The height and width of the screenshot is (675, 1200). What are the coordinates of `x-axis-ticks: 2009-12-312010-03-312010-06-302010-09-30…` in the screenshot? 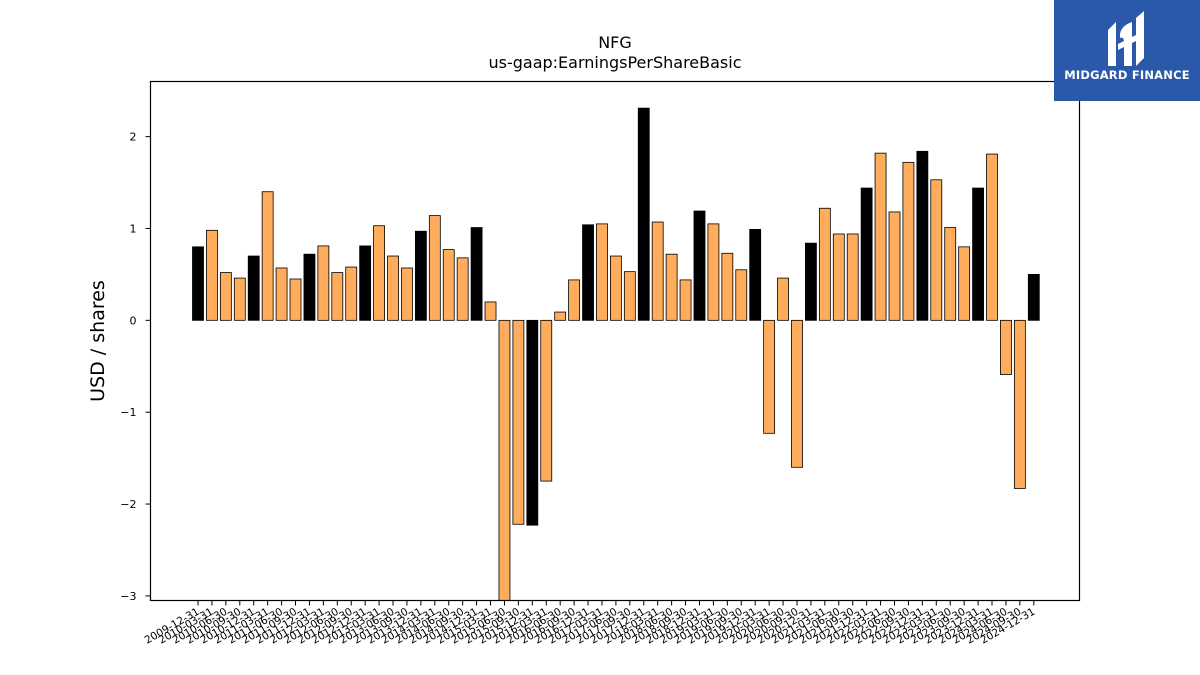 It's located at (590, 623).